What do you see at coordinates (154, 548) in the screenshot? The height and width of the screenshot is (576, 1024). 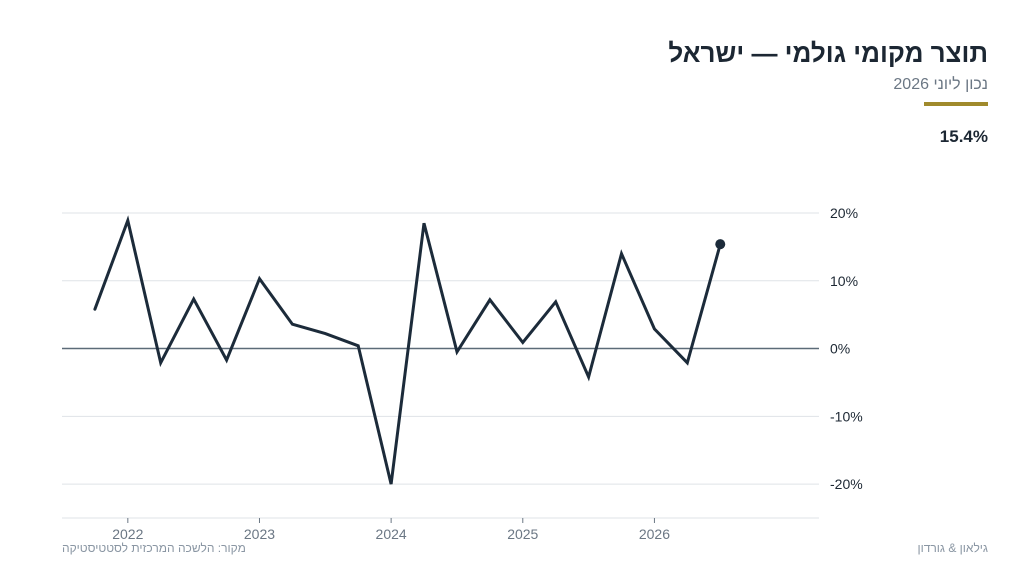 I see `source-note: מקור: הלשכה המרכזית לסטטיסטיקה` at bounding box center [154, 548].